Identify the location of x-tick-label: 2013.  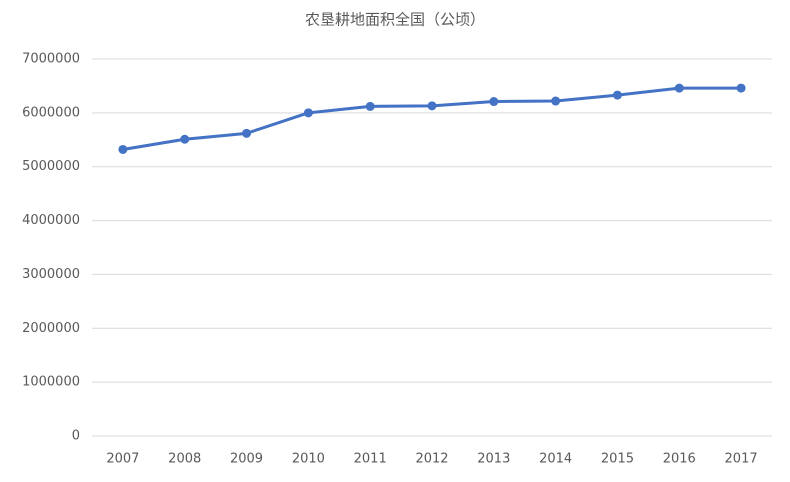
(493, 459).